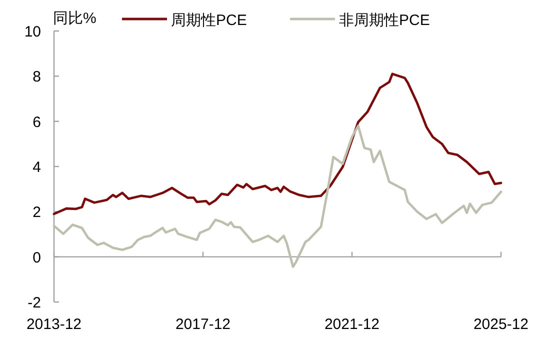 The height and width of the screenshot is (338, 556). What do you see at coordinates (32, 32) in the screenshot?
I see `y-tick-label: 10` at bounding box center [32, 32].